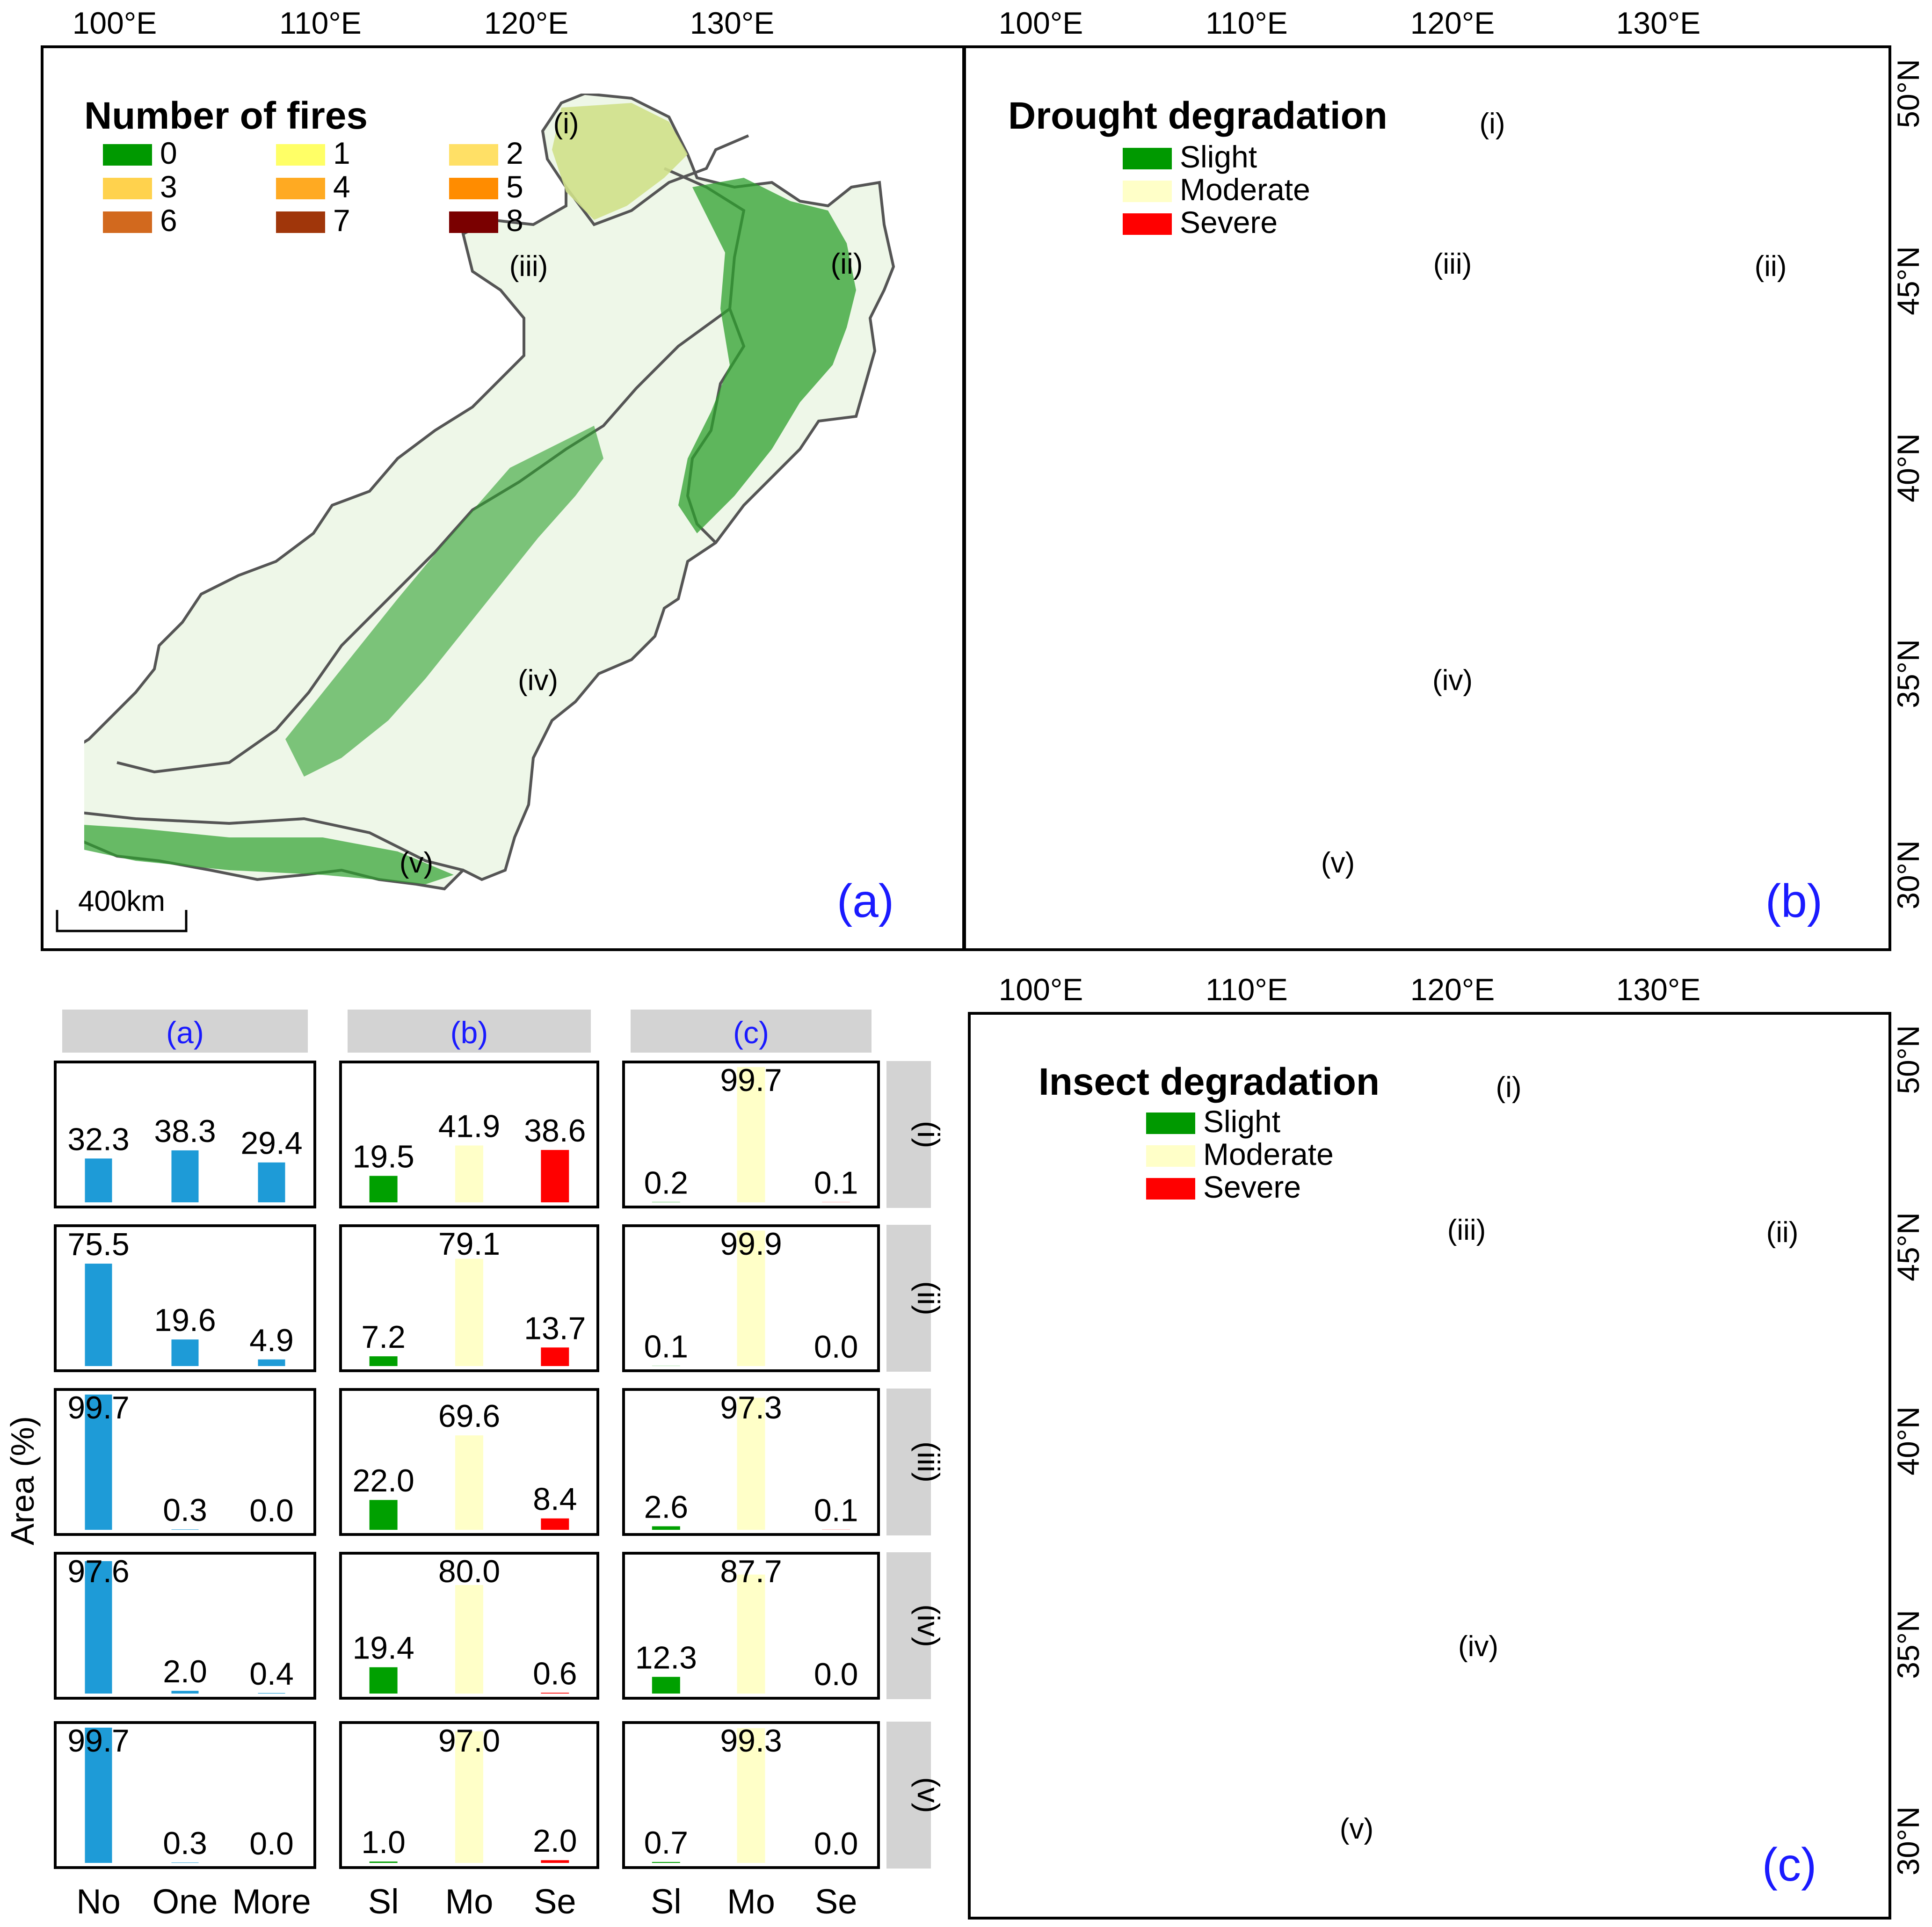 The width and height of the screenshot is (1932, 1927). I want to click on category-tick-label: No, so click(98, 1901).